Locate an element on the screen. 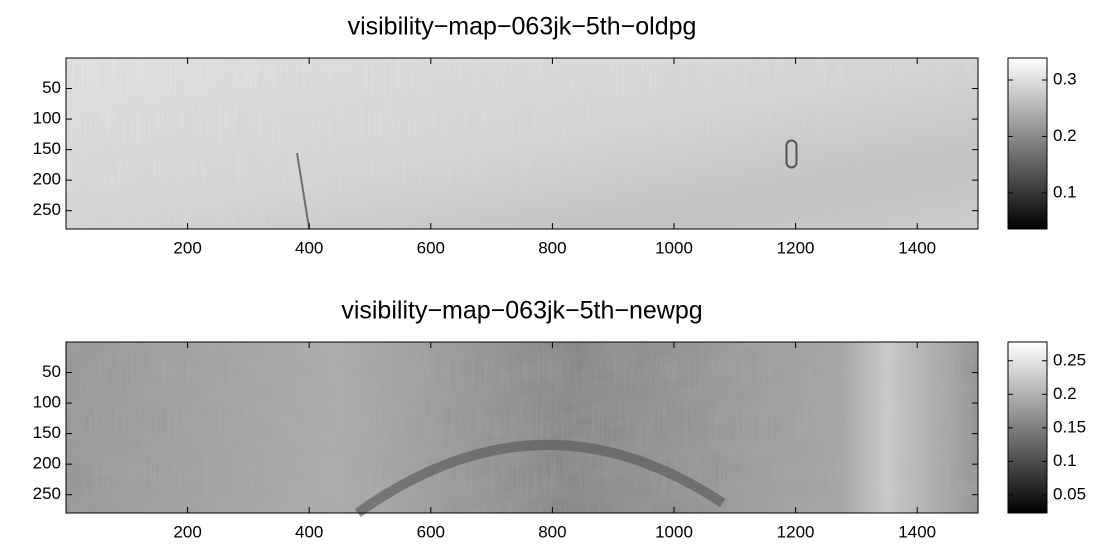  colorbar-tick-label: 0.05 is located at coordinates (1069, 493).